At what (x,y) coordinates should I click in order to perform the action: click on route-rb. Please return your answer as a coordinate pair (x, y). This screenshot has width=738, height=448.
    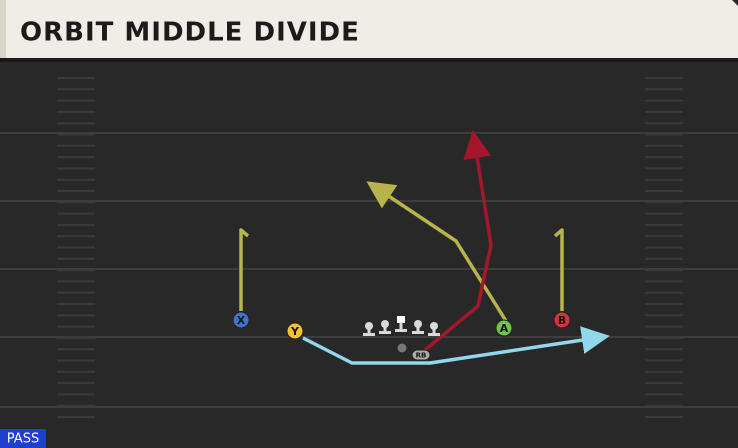
    Looking at the image, I should click on (458, 241).